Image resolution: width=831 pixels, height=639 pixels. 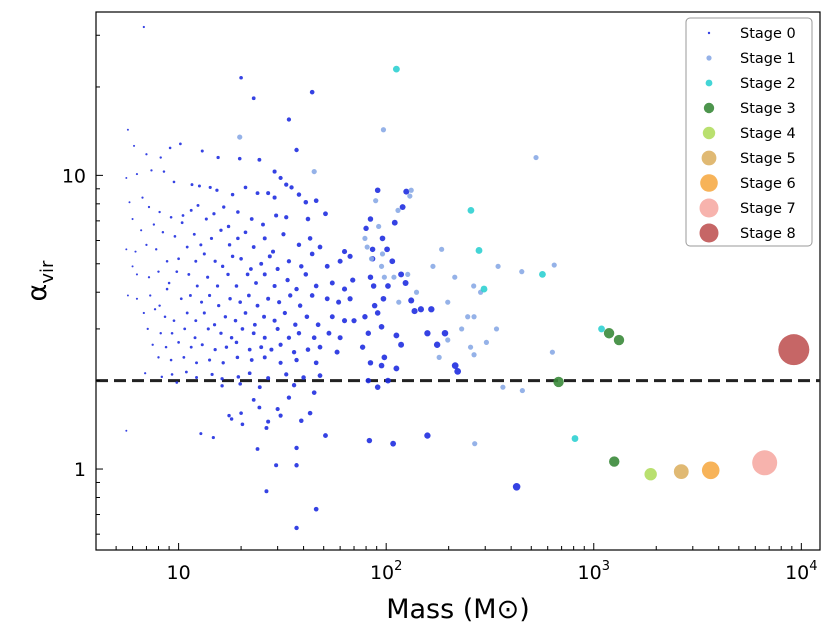 I want to click on y-axis-title-main: α, so click(x=37, y=293).